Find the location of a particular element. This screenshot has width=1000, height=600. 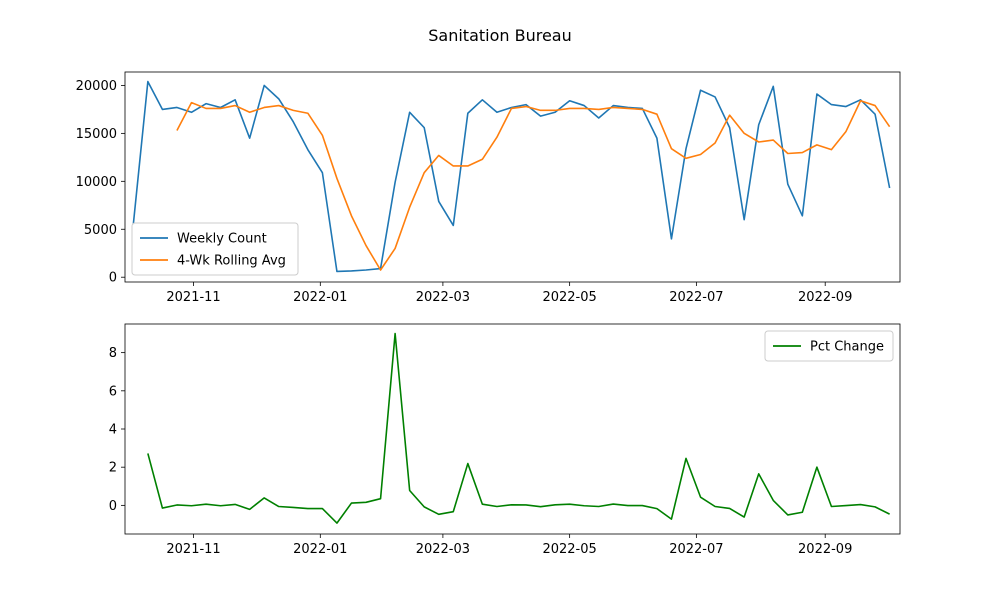

figure-title: Sanitation Bureau is located at coordinates (500, 35).